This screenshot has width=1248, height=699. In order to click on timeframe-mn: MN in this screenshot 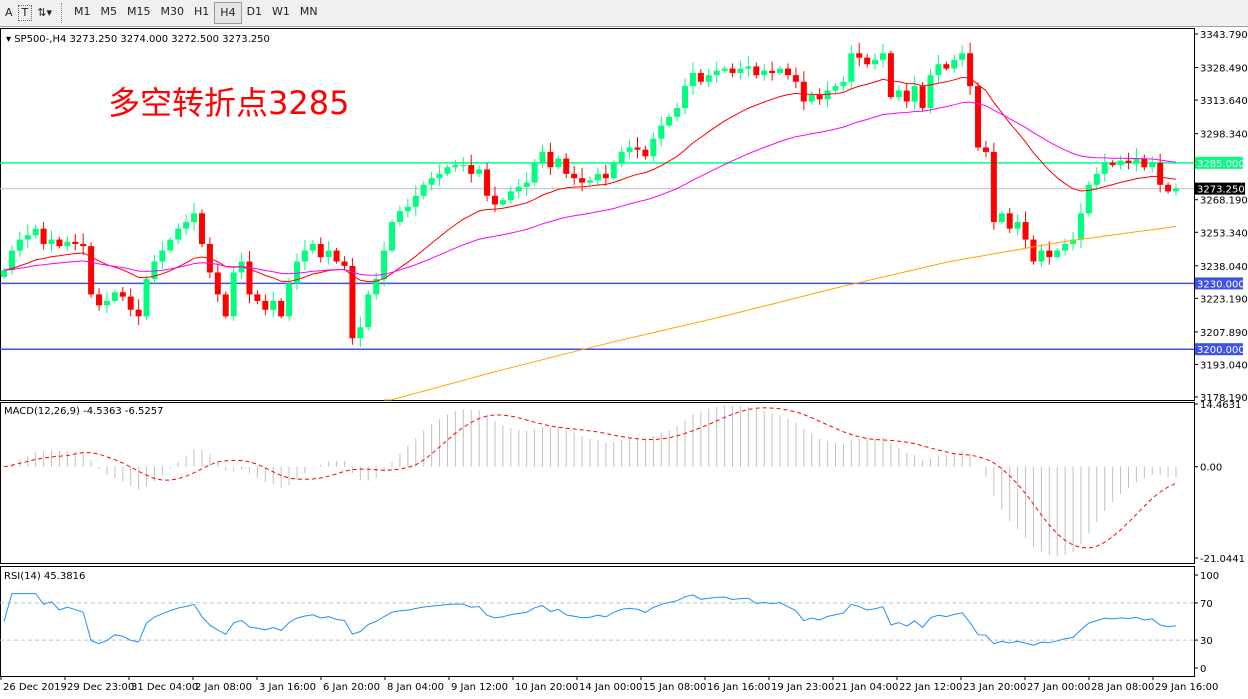, I will do `click(308, 11)`.